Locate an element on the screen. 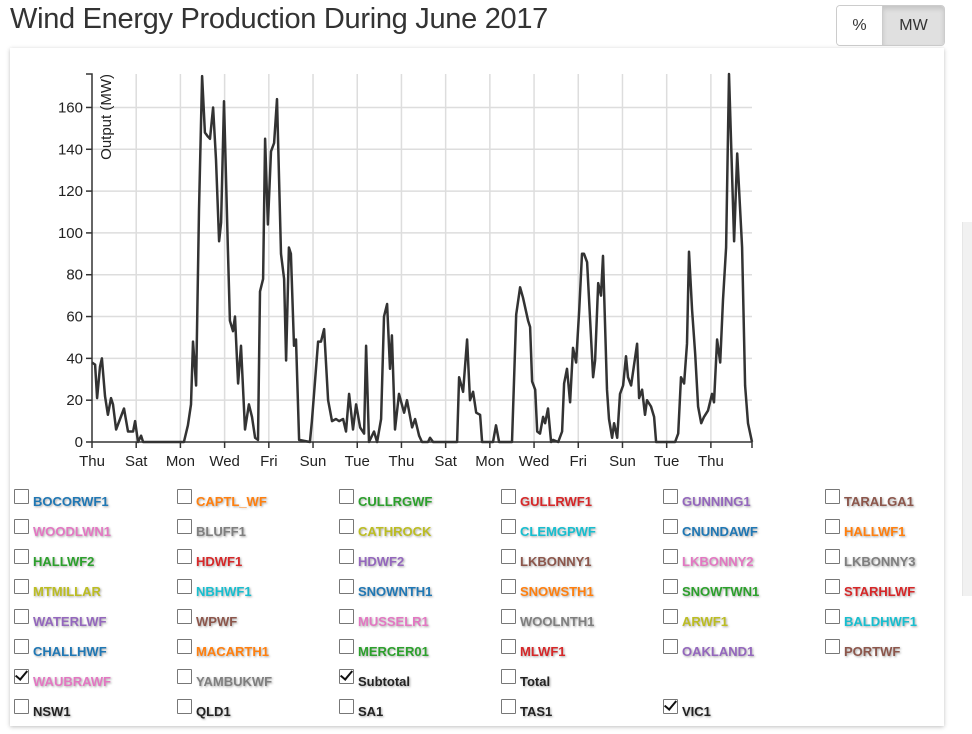  legend-item-qld1: QLD1 is located at coordinates (204, 708).